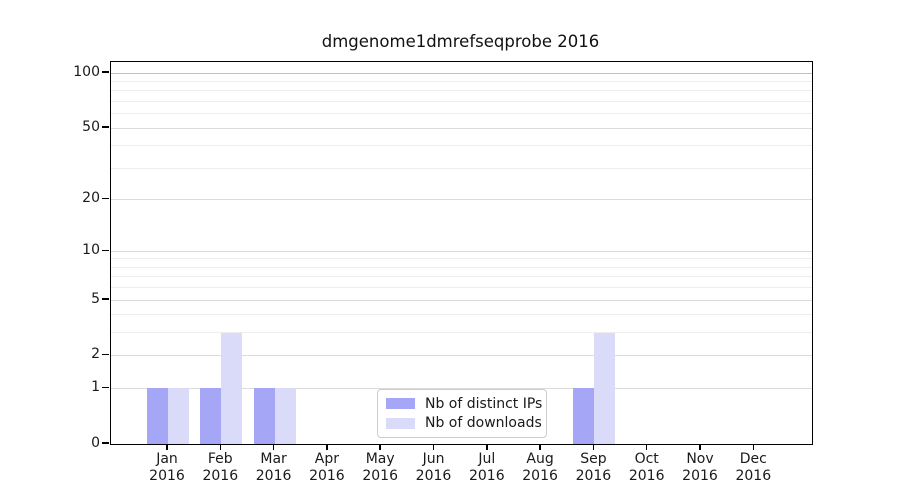 The width and height of the screenshot is (900, 500). I want to click on y-tick-label: 50, so click(91, 126).